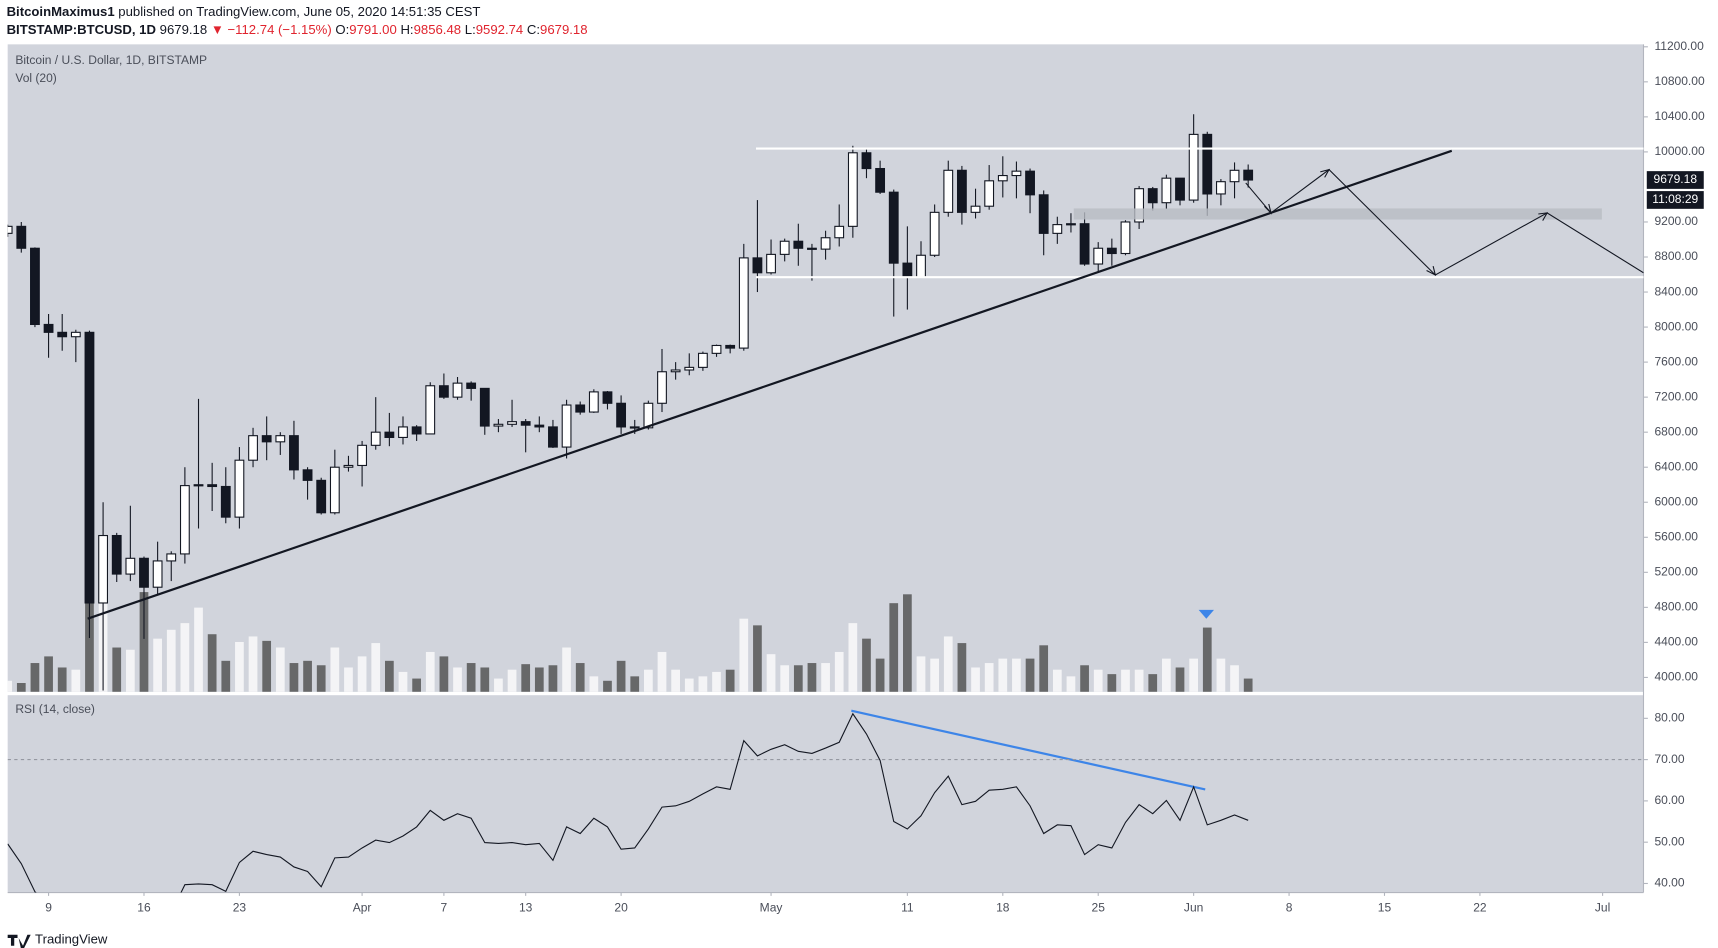 This screenshot has width=1718, height=948. I want to click on y-tick-label: 6000.00, so click(1676, 501).